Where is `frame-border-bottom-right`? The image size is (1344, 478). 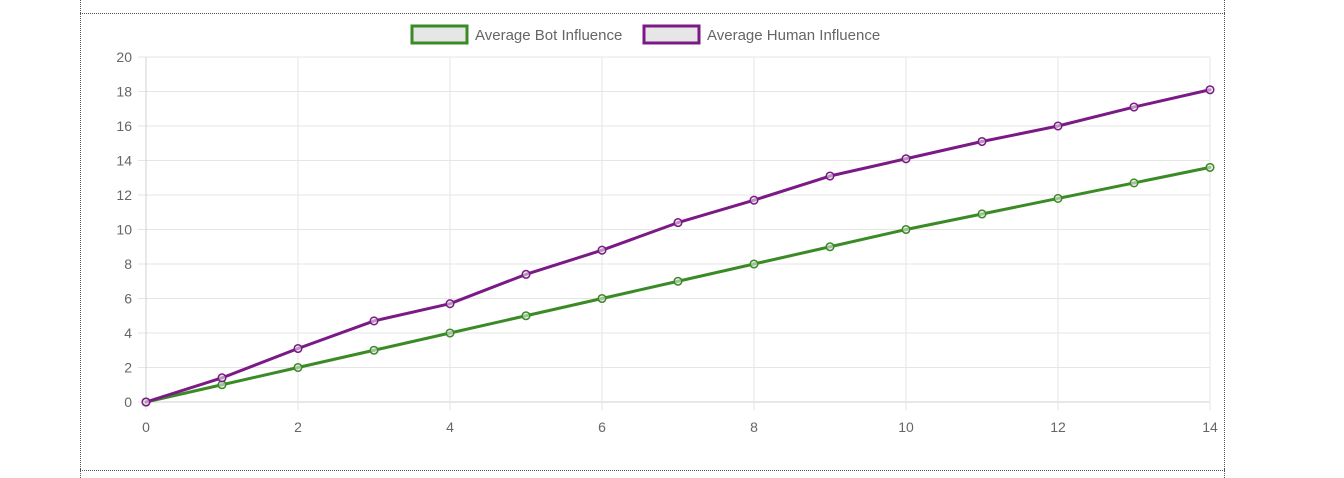
frame-border-bottom-right is located at coordinates (1224, 473).